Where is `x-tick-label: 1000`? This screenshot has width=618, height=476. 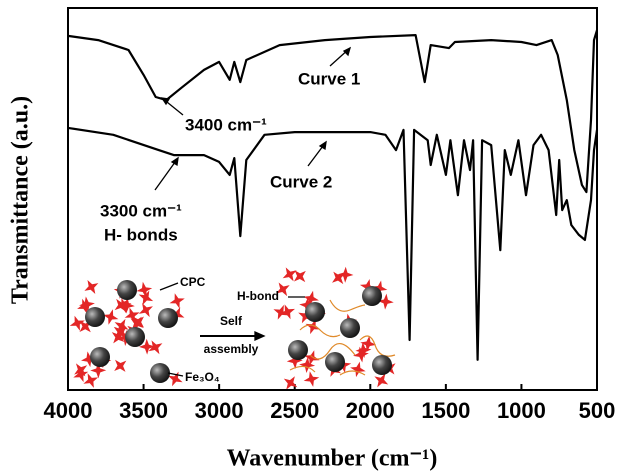 x-tick-label: 1000 is located at coordinates (521, 410).